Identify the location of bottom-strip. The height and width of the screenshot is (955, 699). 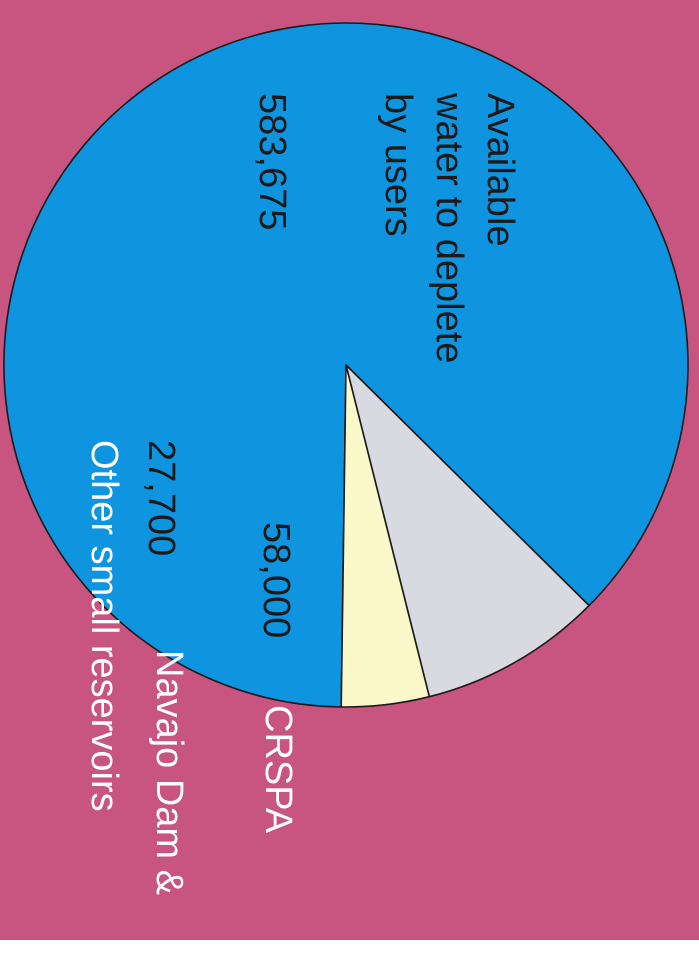
(349, 947).